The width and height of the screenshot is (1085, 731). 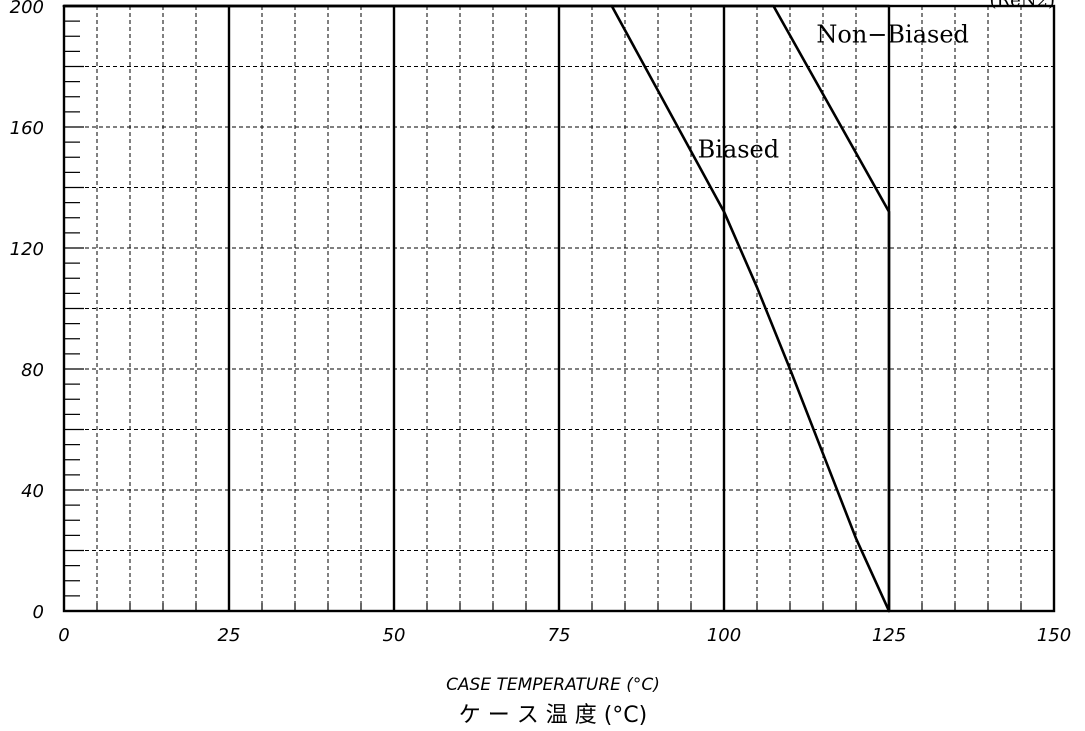 I want to click on x-tick-label: 150, so click(x=1054, y=635).